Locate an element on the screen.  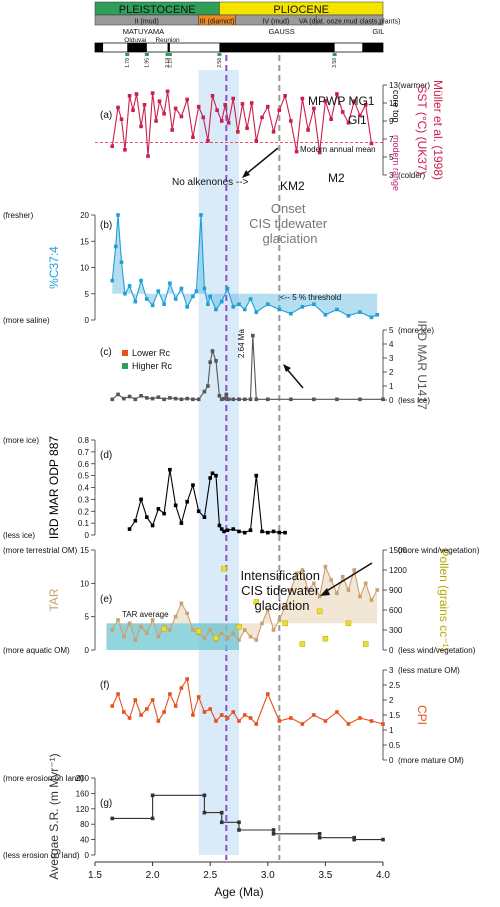
onset-annotation: Onset CIS tidewater glaciation is located at coordinates (290, 223).